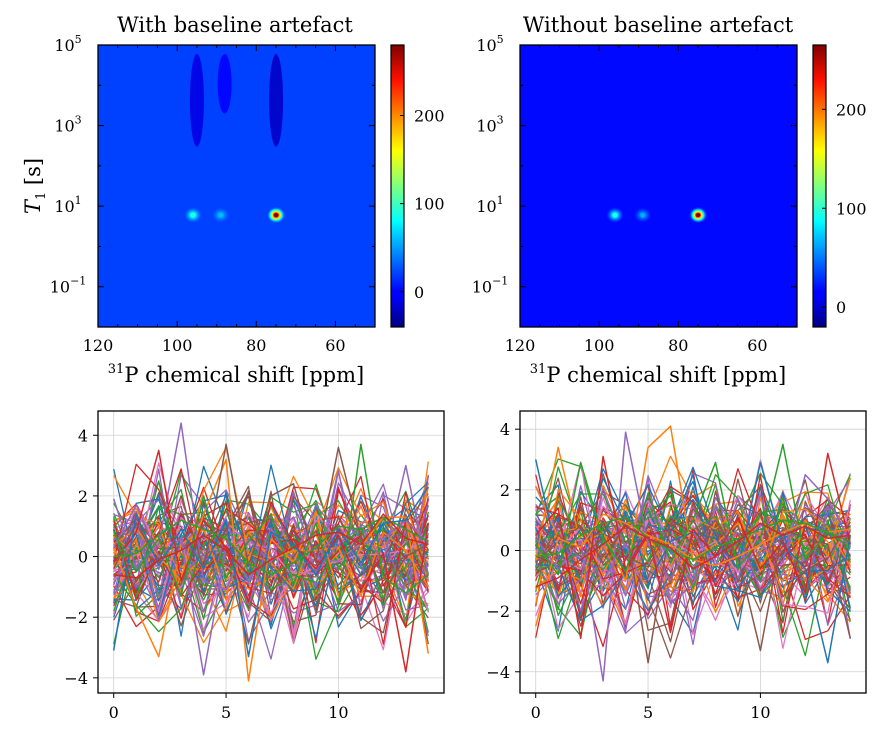 The height and width of the screenshot is (735, 881). Describe the element at coordinates (41, 196) in the screenshot. I see `y-axis-label-subscript: 1` at that location.